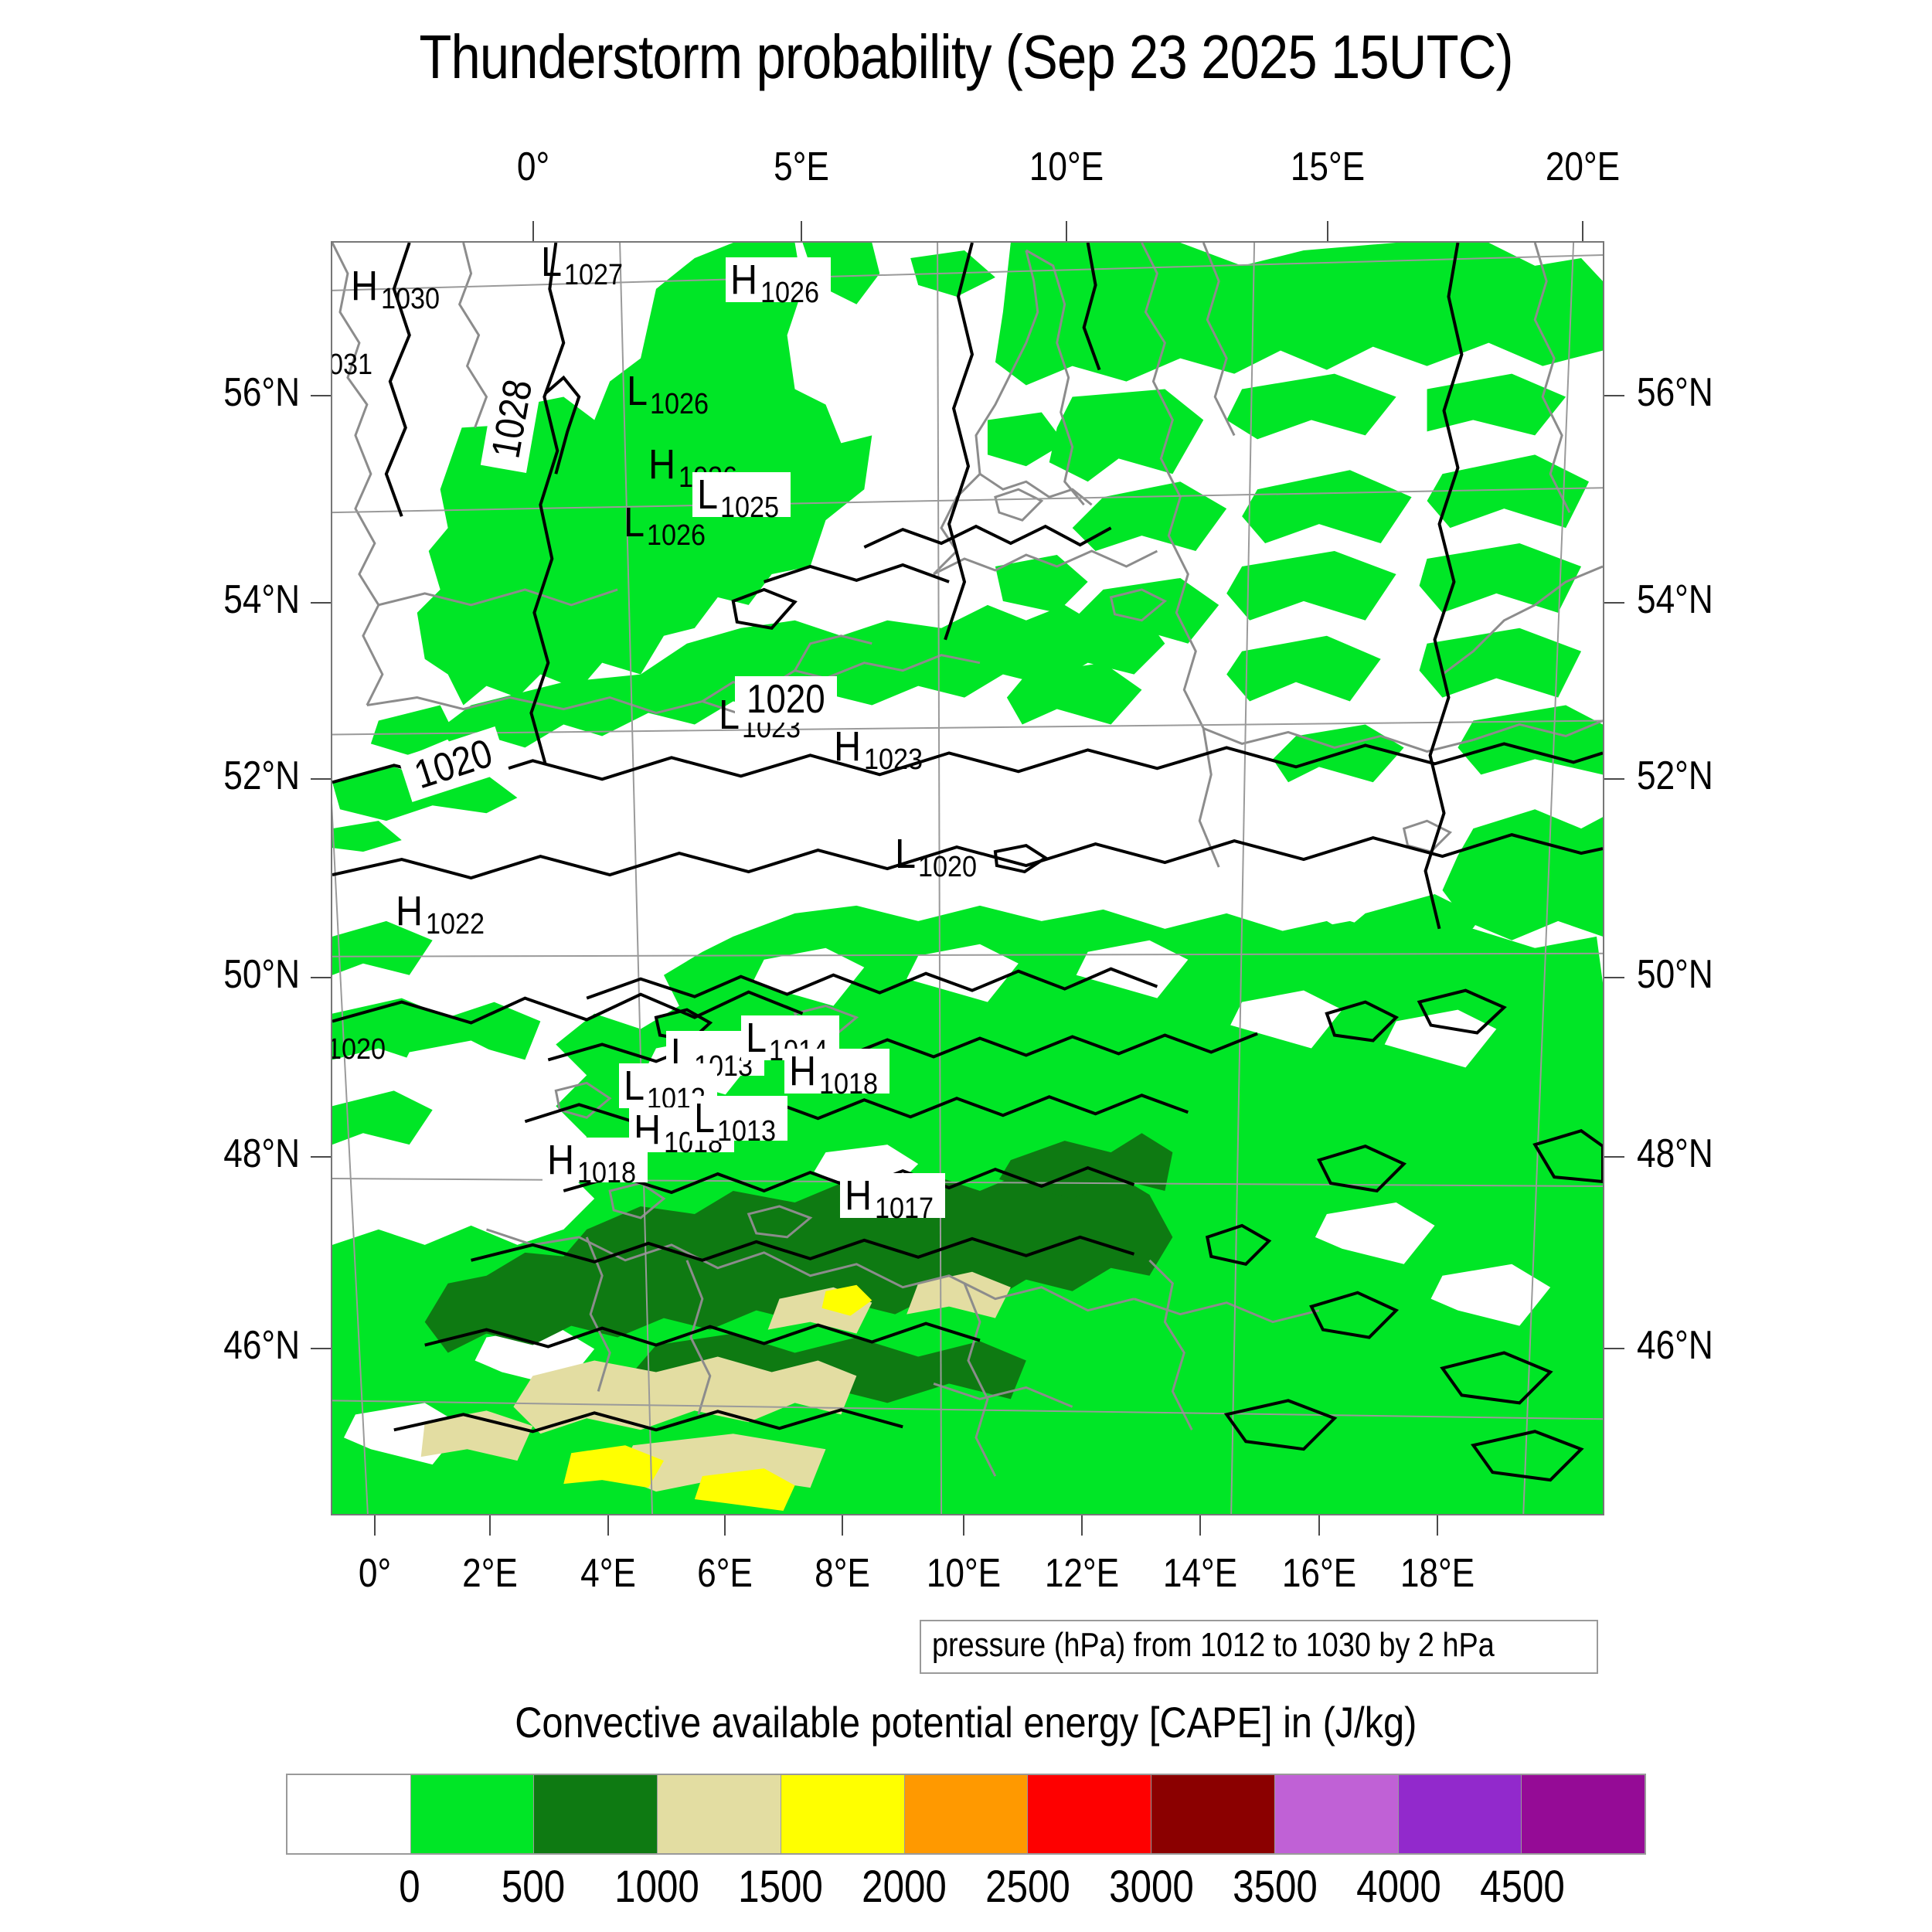  I want to click on left-lat-tick-1: 54°N, so click(261, 599).